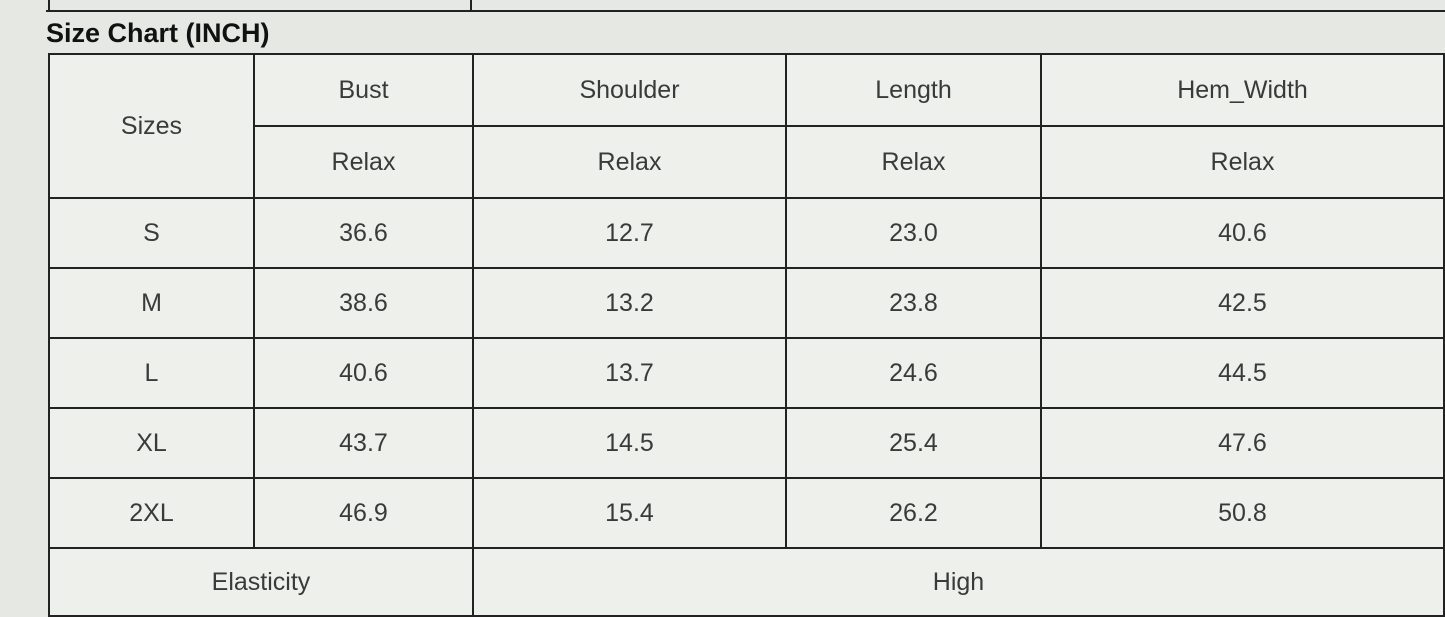 This screenshot has width=1445, height=617. I want to click on length-cell: 24.6, so click(913, 373).